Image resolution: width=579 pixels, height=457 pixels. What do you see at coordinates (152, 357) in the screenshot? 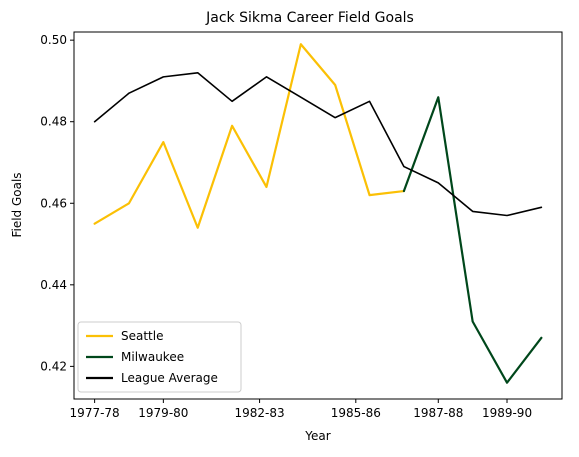
I see `legend-label-milwaukee: Milwaukee` at bounding box center [152, 357].